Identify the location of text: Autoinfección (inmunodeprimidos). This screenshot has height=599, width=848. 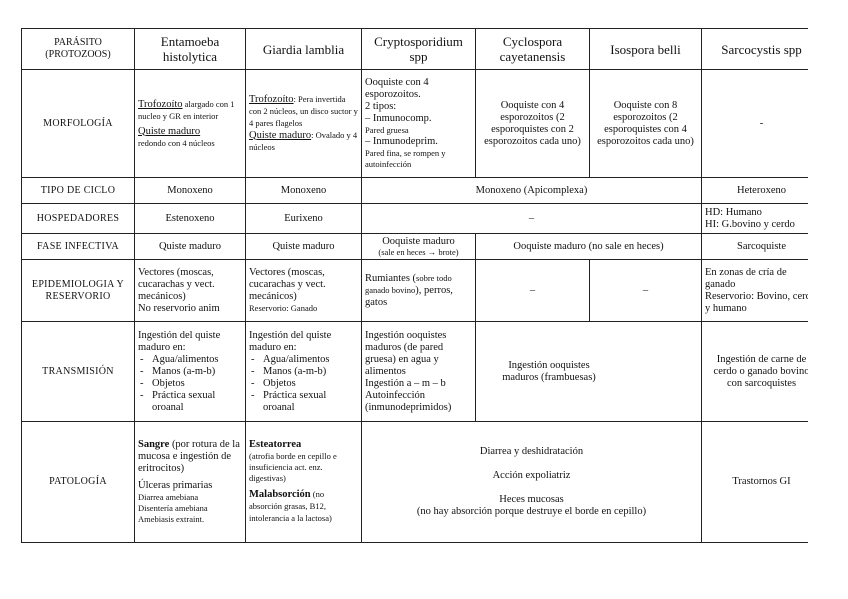
(408, 401).